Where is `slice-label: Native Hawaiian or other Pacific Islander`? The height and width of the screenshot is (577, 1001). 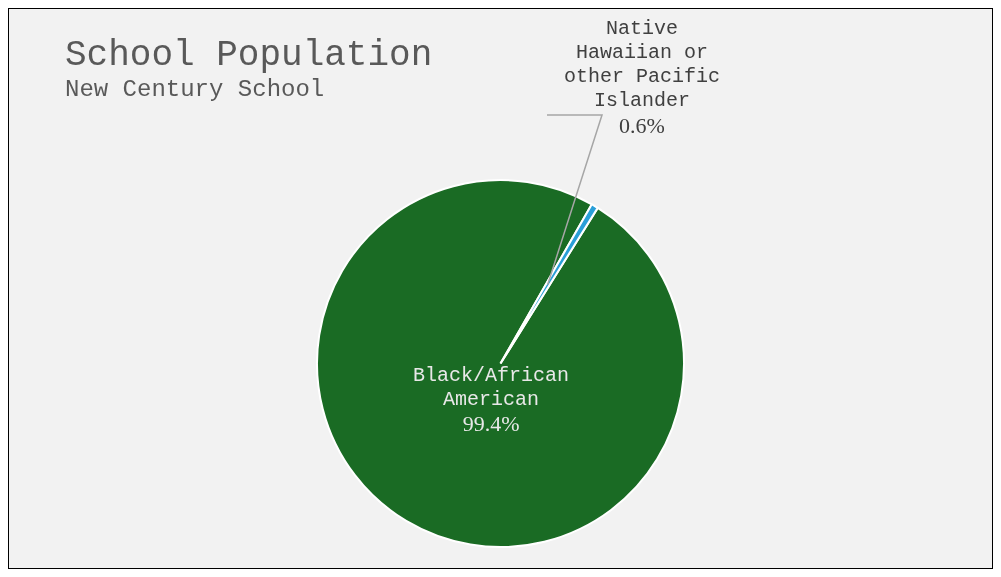
slice-label: Native Hawaiian or other Pacific Islander is located at coordinates (642, 65).